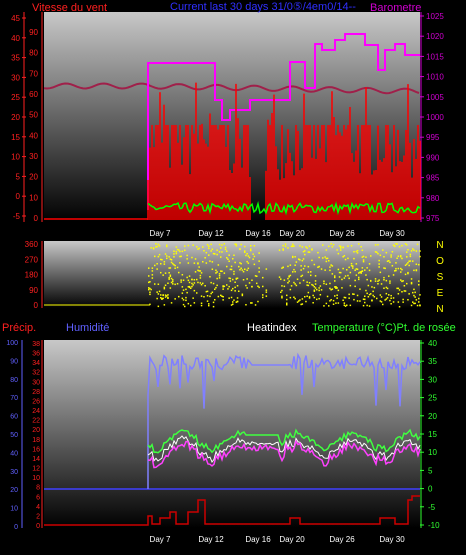 This screenshot has width=466, height=555. I want to click on wind-ytick: 5, so click(18, 176).